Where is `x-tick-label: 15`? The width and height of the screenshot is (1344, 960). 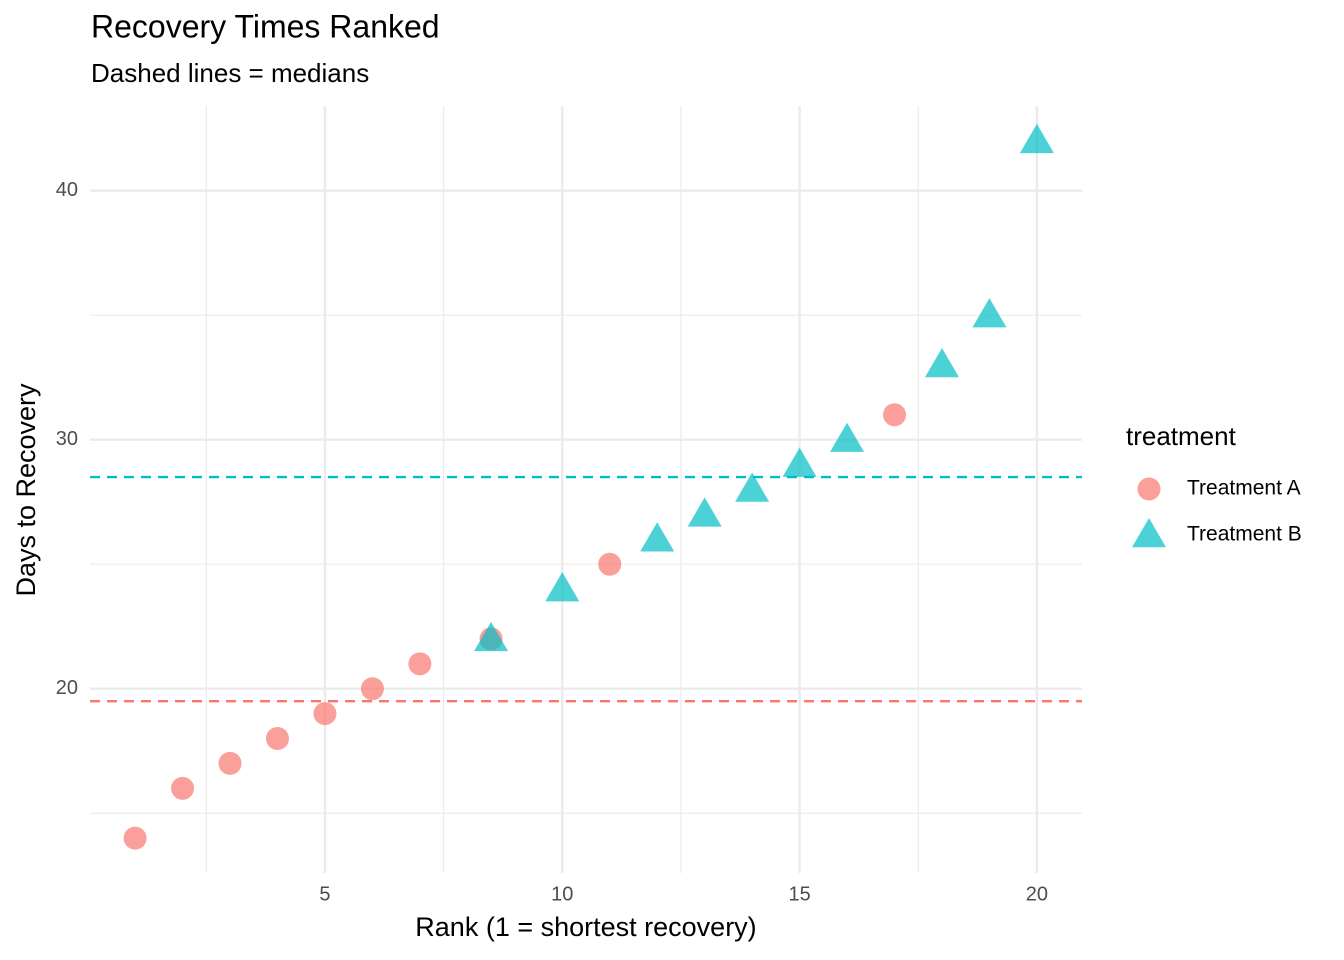 x-tick-label: 15 is located at coordinates (799, 894).